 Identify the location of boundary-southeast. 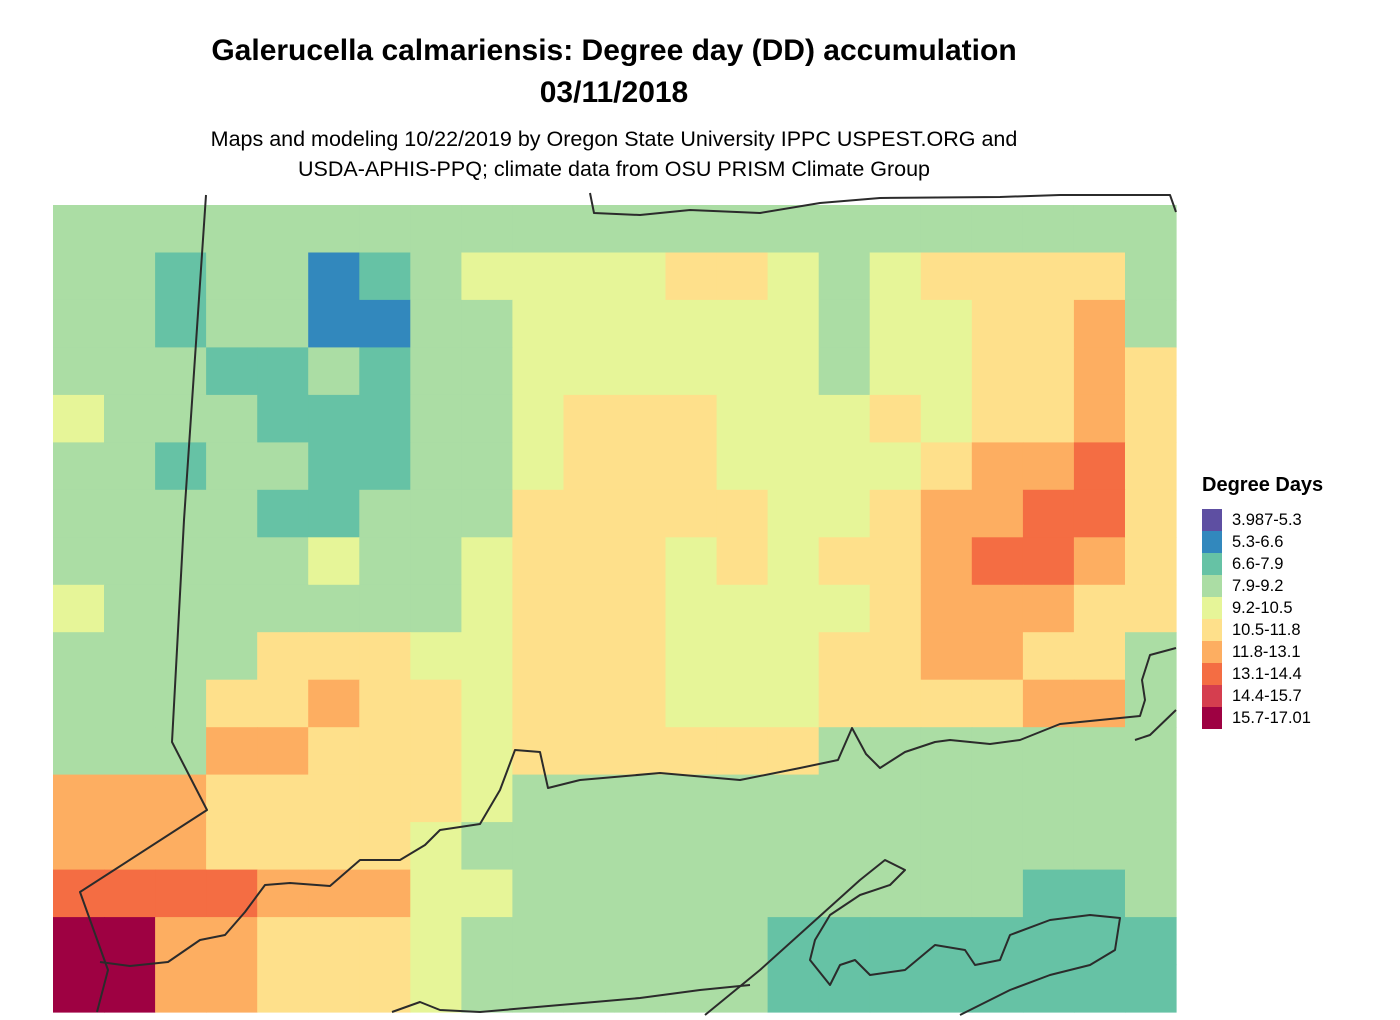
(912, 937).